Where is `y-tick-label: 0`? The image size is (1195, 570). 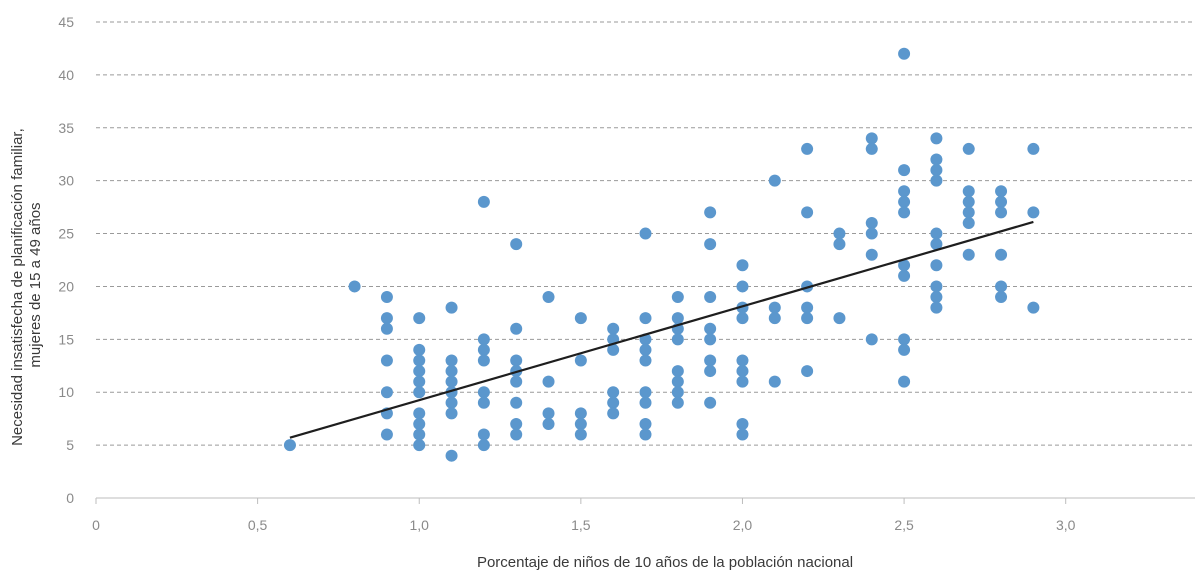
y-tick-label: 0 is located at coordinates (70, 498).